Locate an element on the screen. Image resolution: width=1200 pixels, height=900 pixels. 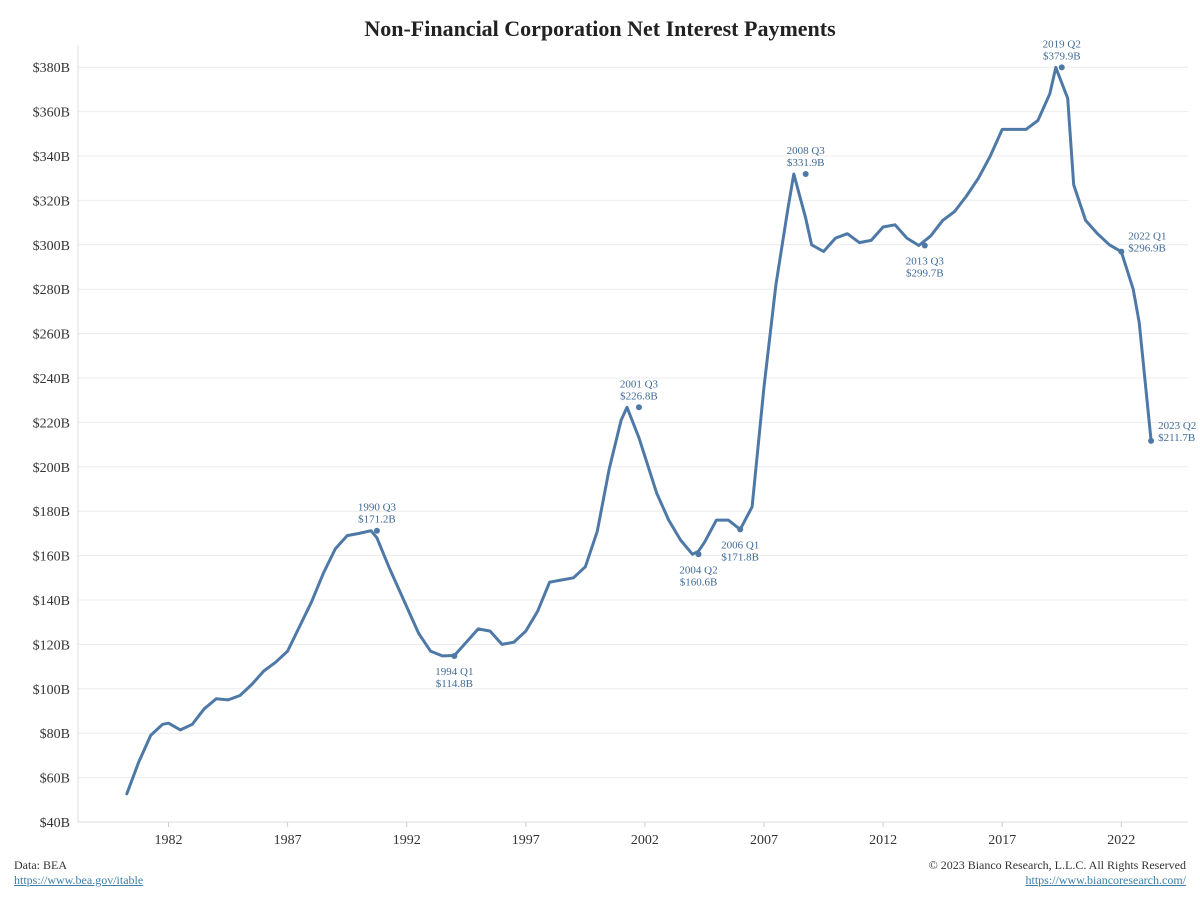
annotation-value: $160.6B is located at coordinates (699, 582).